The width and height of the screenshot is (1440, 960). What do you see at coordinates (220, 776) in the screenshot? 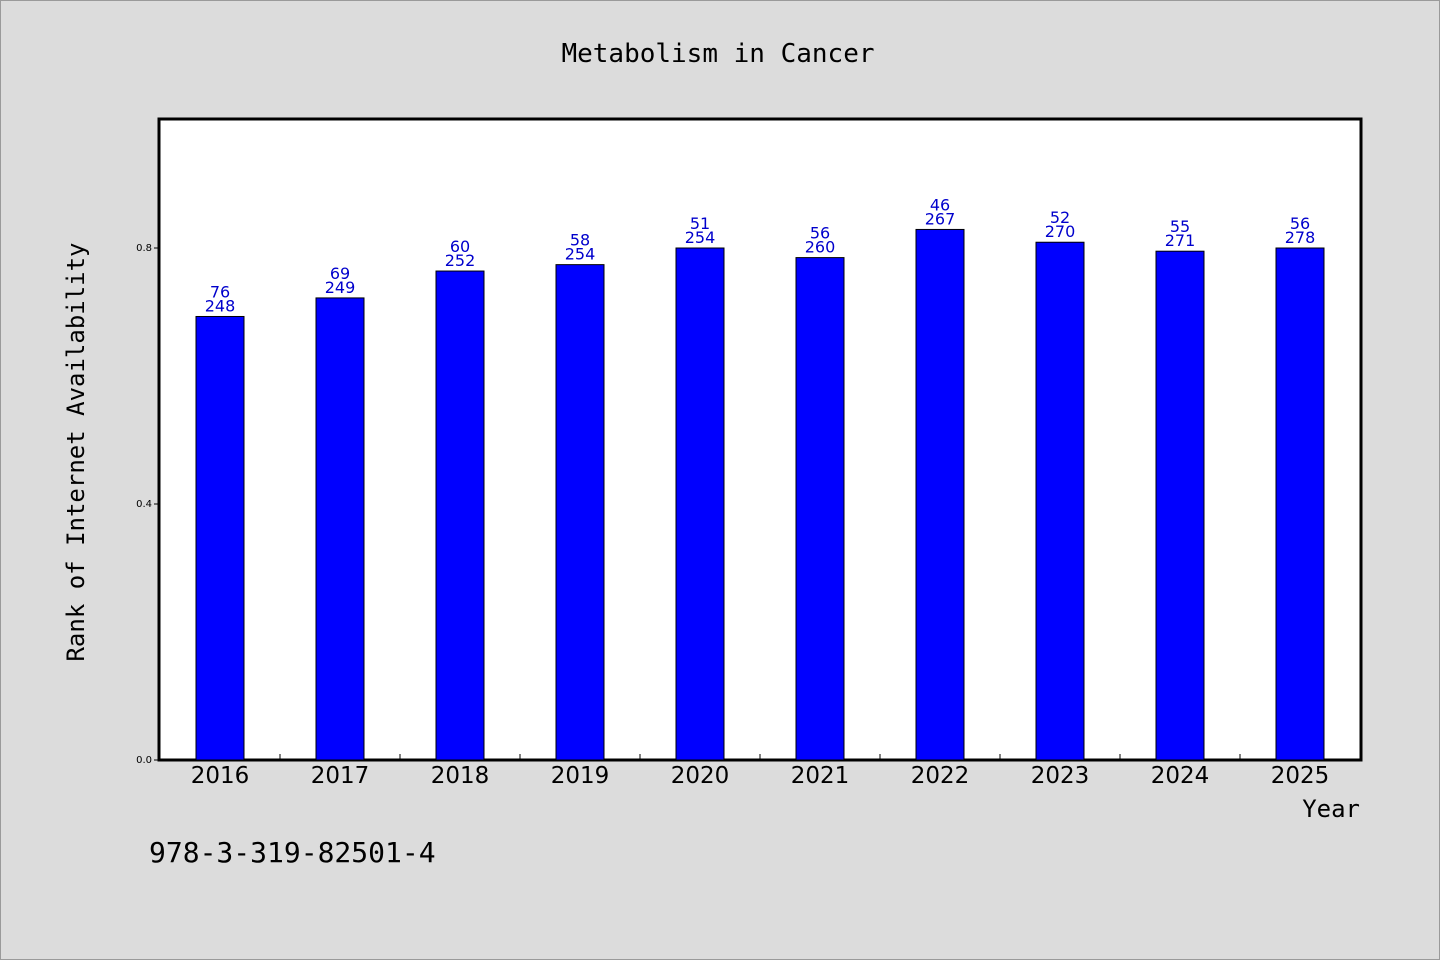
I see `x-tick-label: 2016` at bounding box center [220, 776].